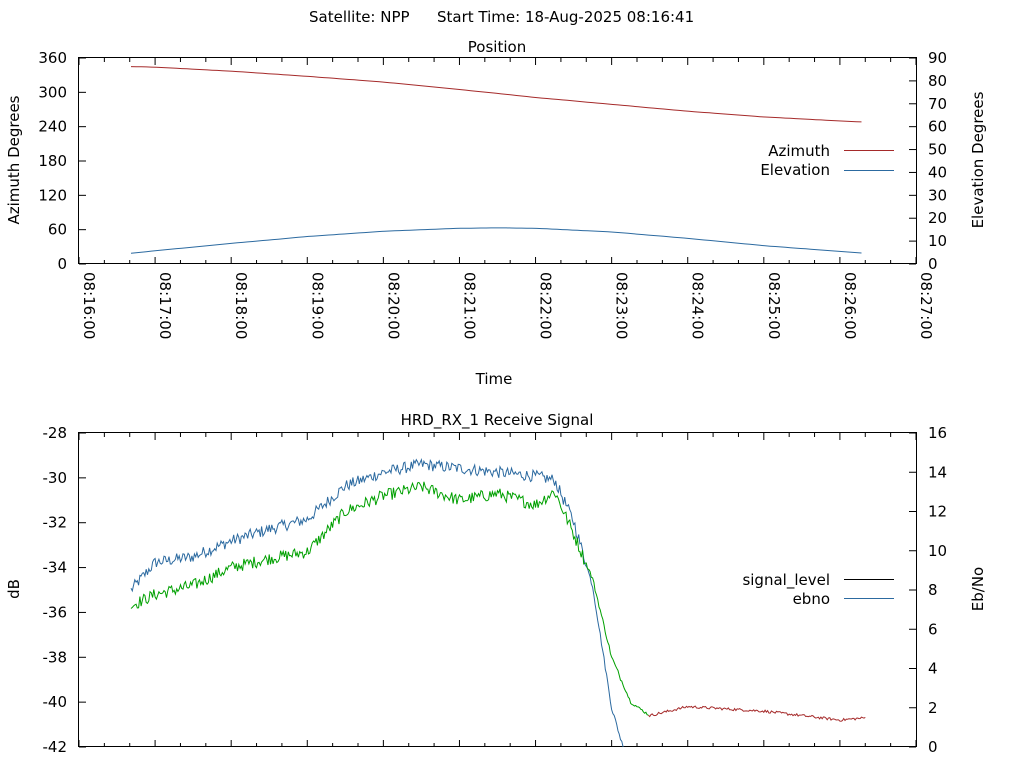 The width and height of the screenshot is (1024, 768). What do you see at coordinates (933, 590) in the screenshot?
I see `signal-y2-tick-label: 8` at bounding box center [933, 590].